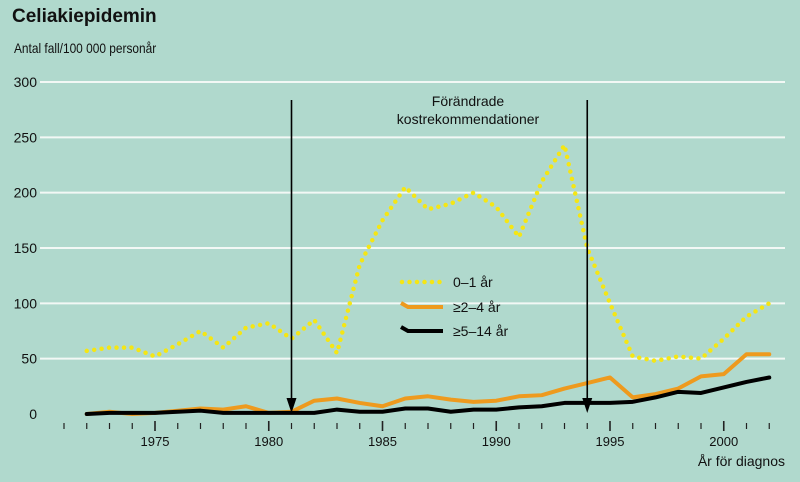 This screenshot has height=482, width=800. I want to click on annotation-line2: kostrekommendationer, so click(468, 119).